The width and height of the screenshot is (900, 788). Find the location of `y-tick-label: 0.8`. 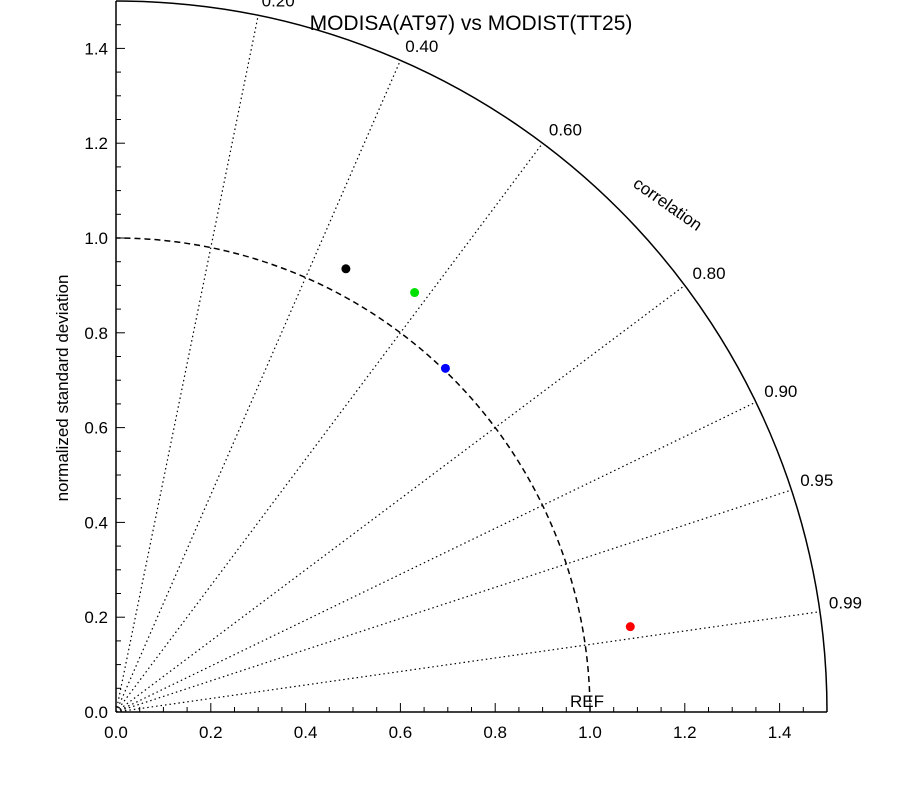

y-tick-label: 0.8 is located at coordinates (96, 333).